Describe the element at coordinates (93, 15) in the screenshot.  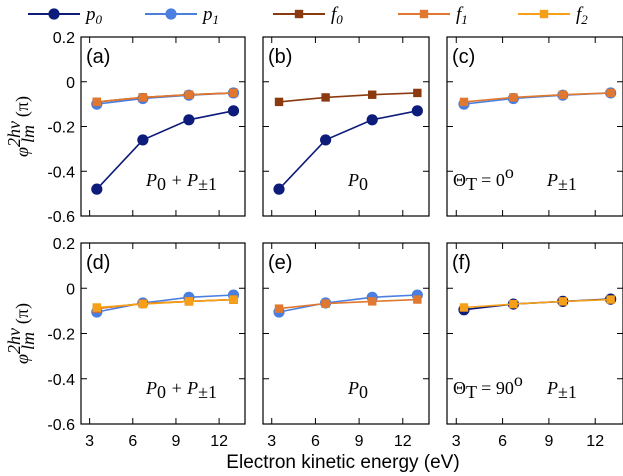
I see `legend-label-p0: p0` at that location.